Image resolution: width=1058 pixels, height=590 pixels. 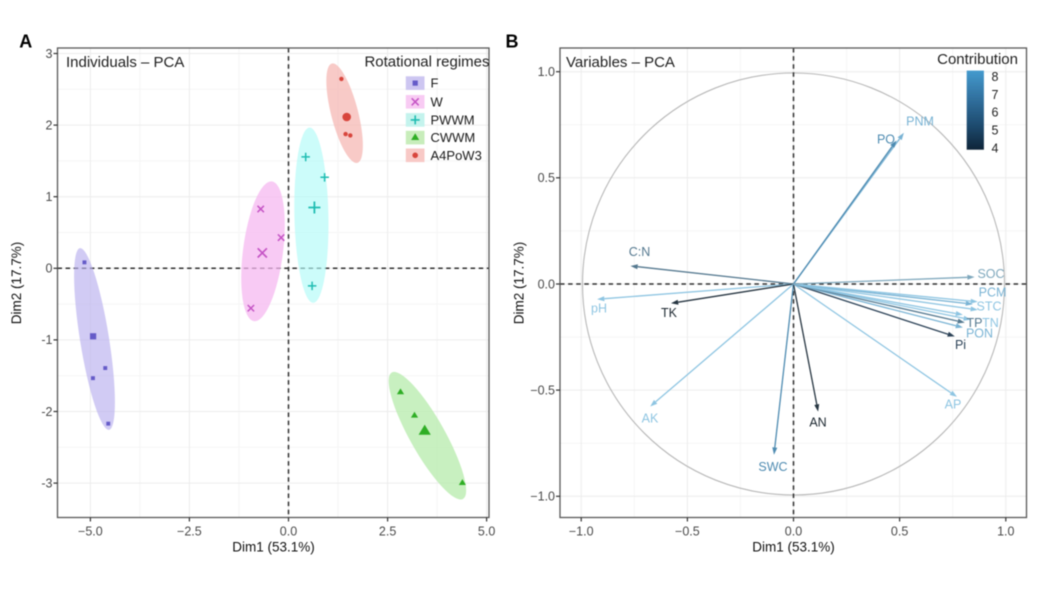 I want to click on svg-text: B, so click(x=512, y=42).